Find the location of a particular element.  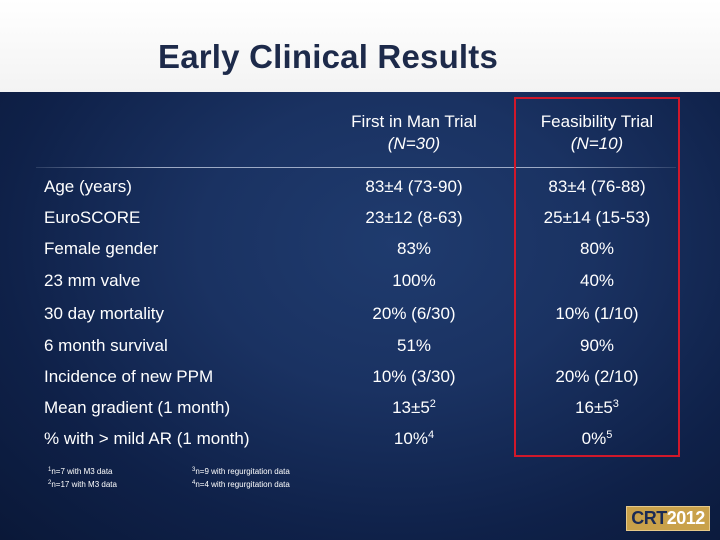

column-n: (N=10) is located at coordinates (597, 143).